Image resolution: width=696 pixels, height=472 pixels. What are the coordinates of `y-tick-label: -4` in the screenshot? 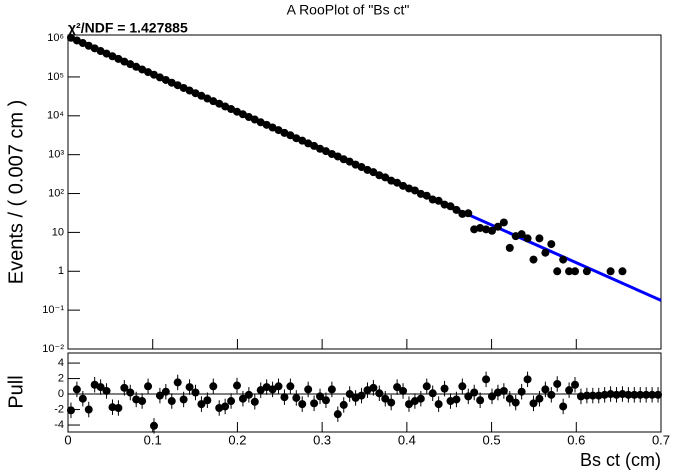 It's located at (59, 425).